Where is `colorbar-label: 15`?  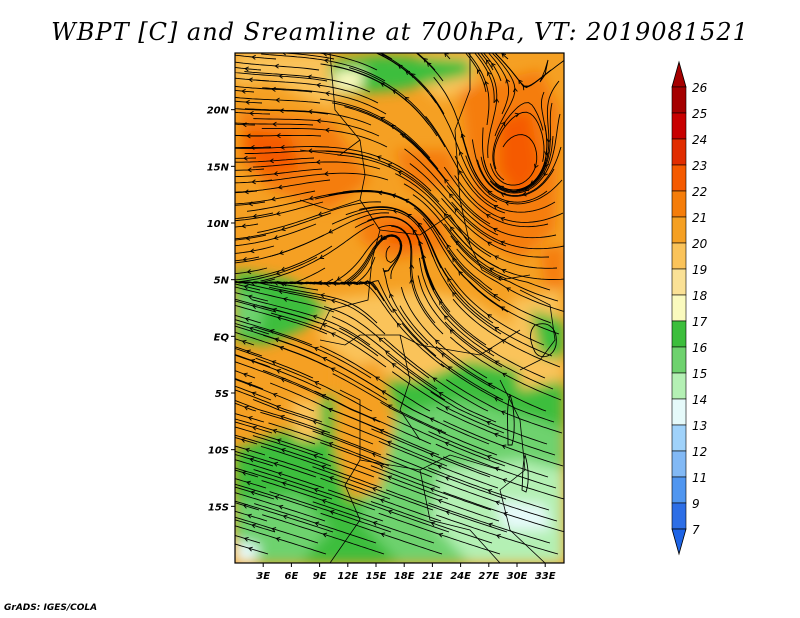 colorbar-label: 15 is located at coordinates (699, 374).